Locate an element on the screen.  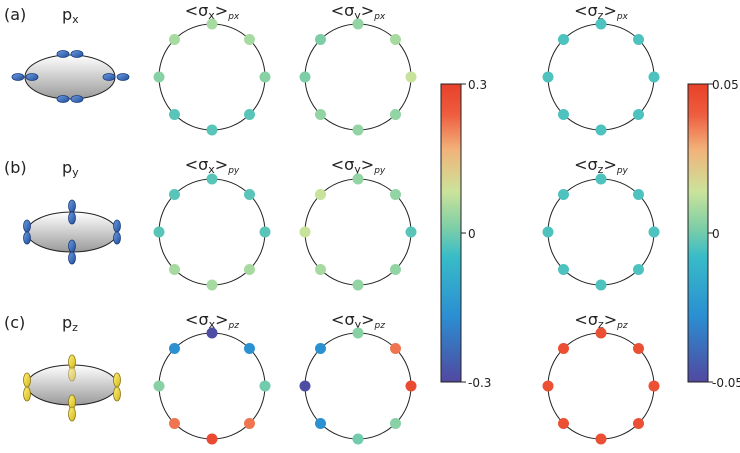
molecule-ellipse-px is located at coordinates (70, 77).